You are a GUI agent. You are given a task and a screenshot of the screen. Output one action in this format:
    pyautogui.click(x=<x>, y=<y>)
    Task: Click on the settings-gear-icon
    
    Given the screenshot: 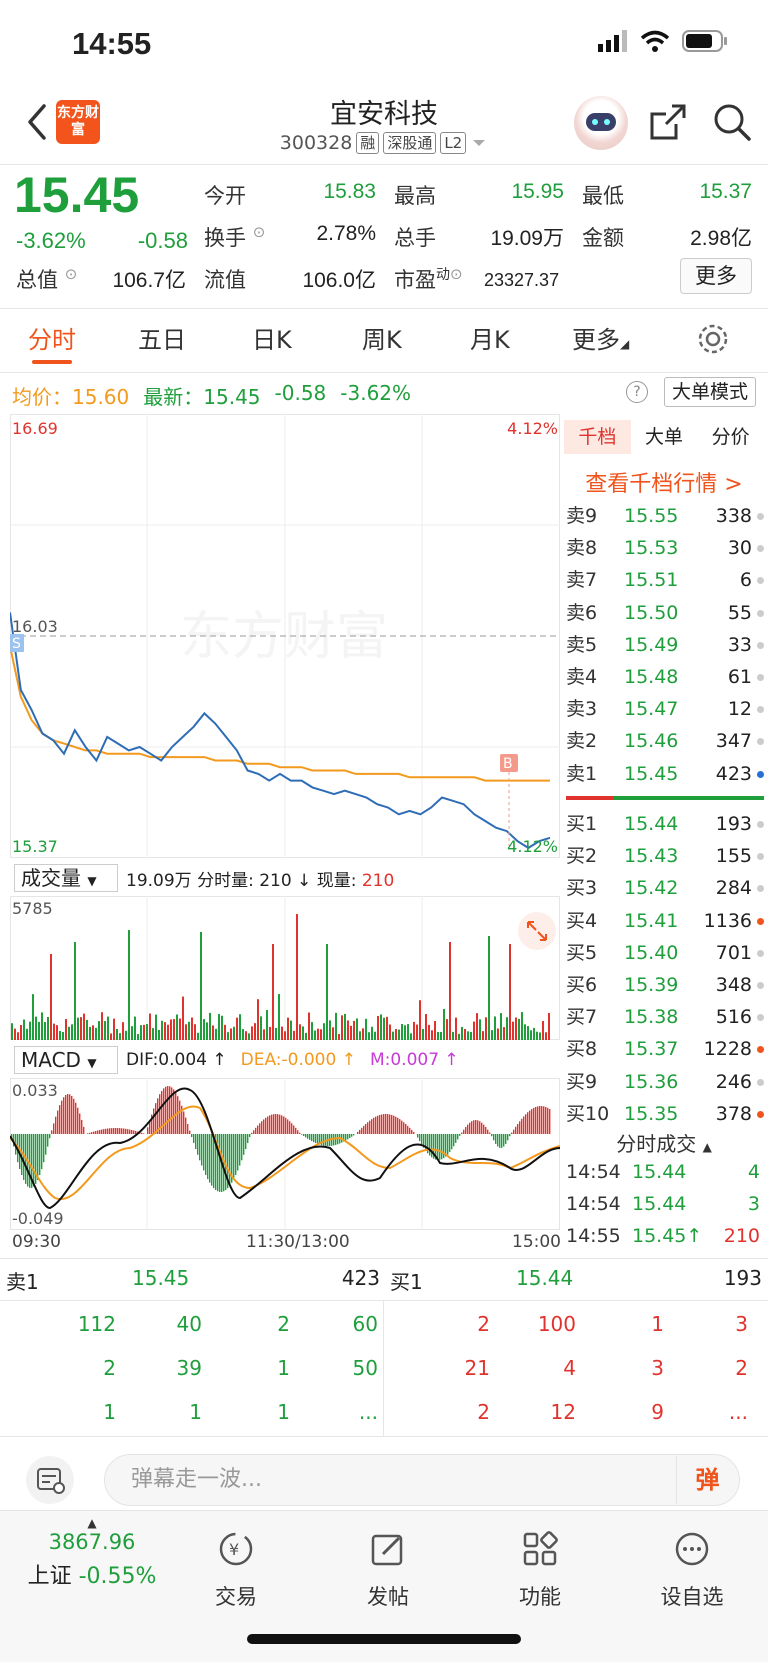 What is the action you would take?
    pyautogui.click(x=713, y=339)
    